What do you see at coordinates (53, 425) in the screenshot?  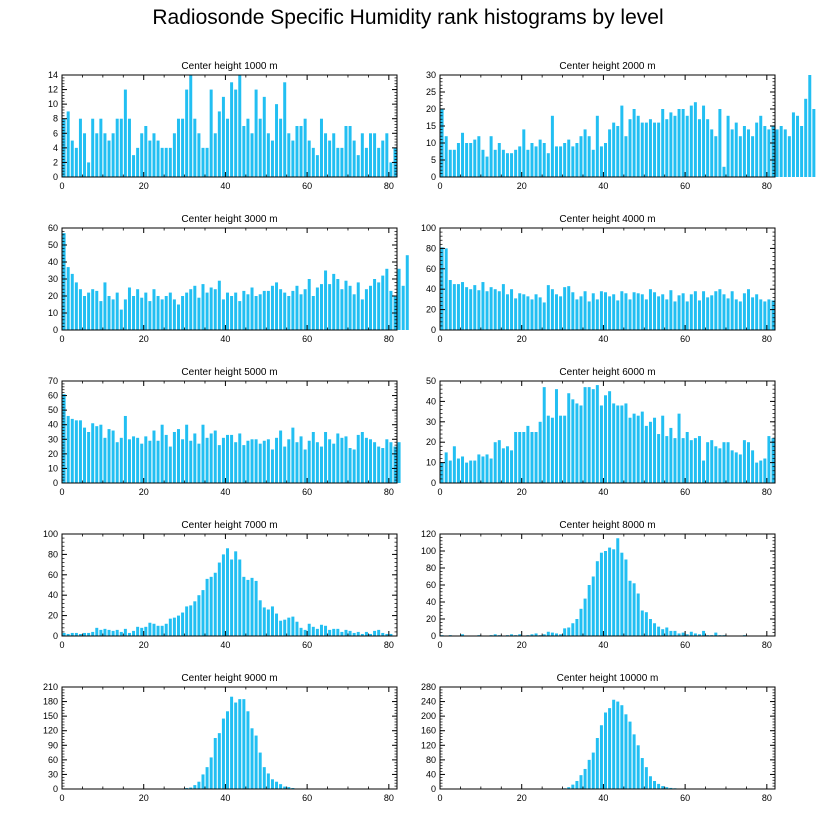 I see `y-tick-label: 40` at bounding box center [53, 425].